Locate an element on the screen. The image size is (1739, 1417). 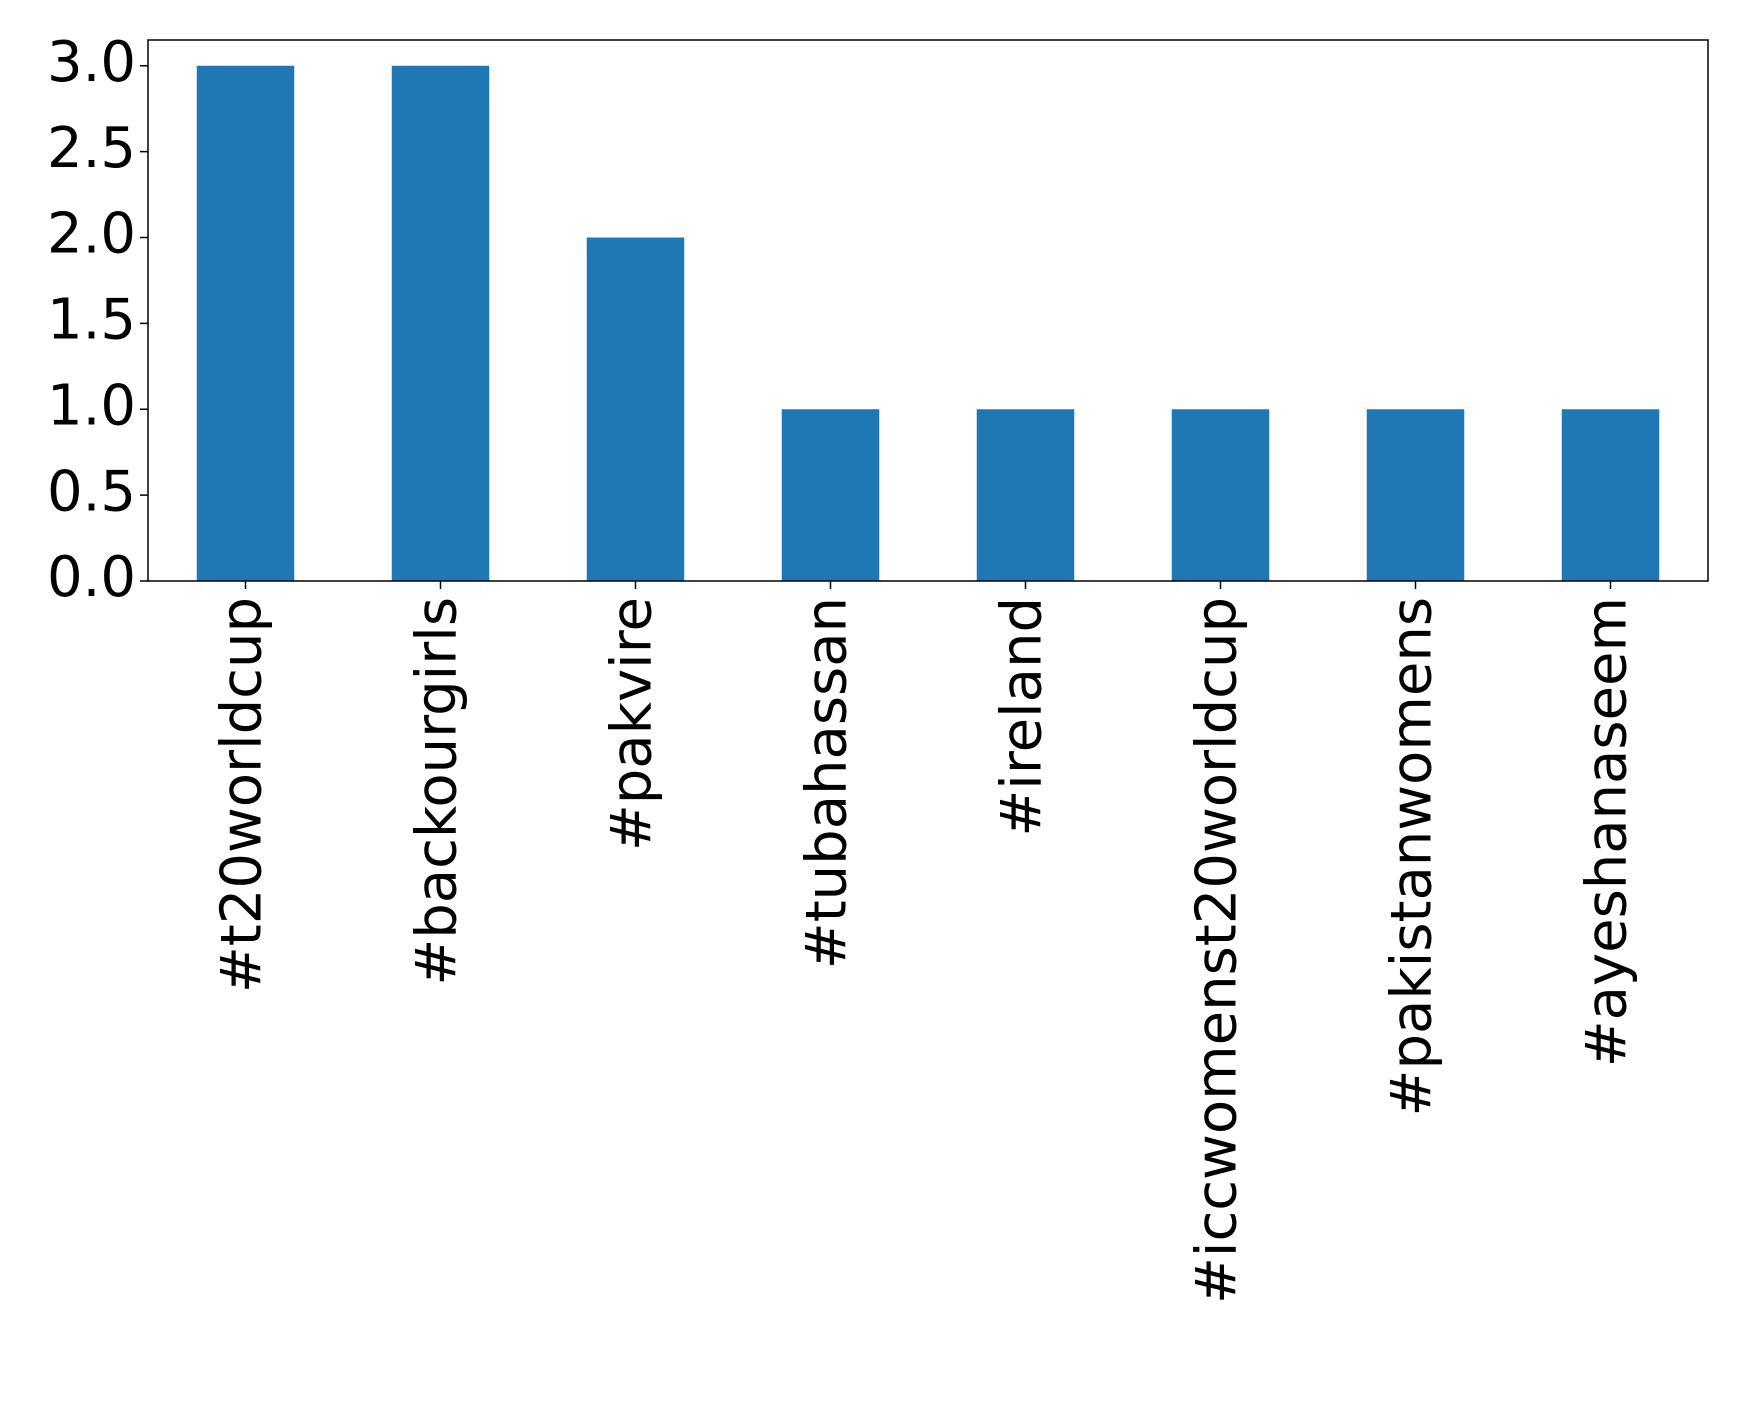
x-tick-label: #backourgirls is located at coordinates (437, 791).